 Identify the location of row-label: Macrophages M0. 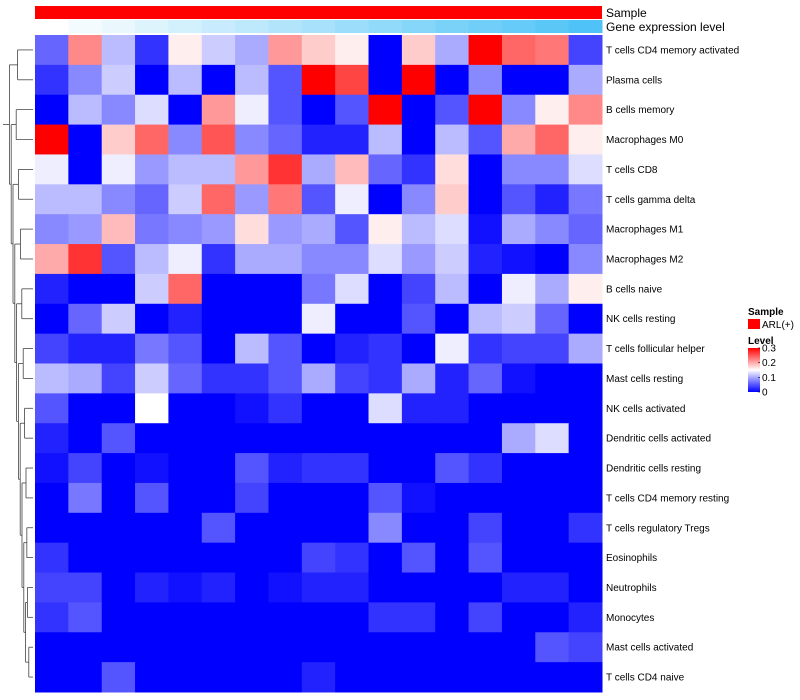
(645, 140).